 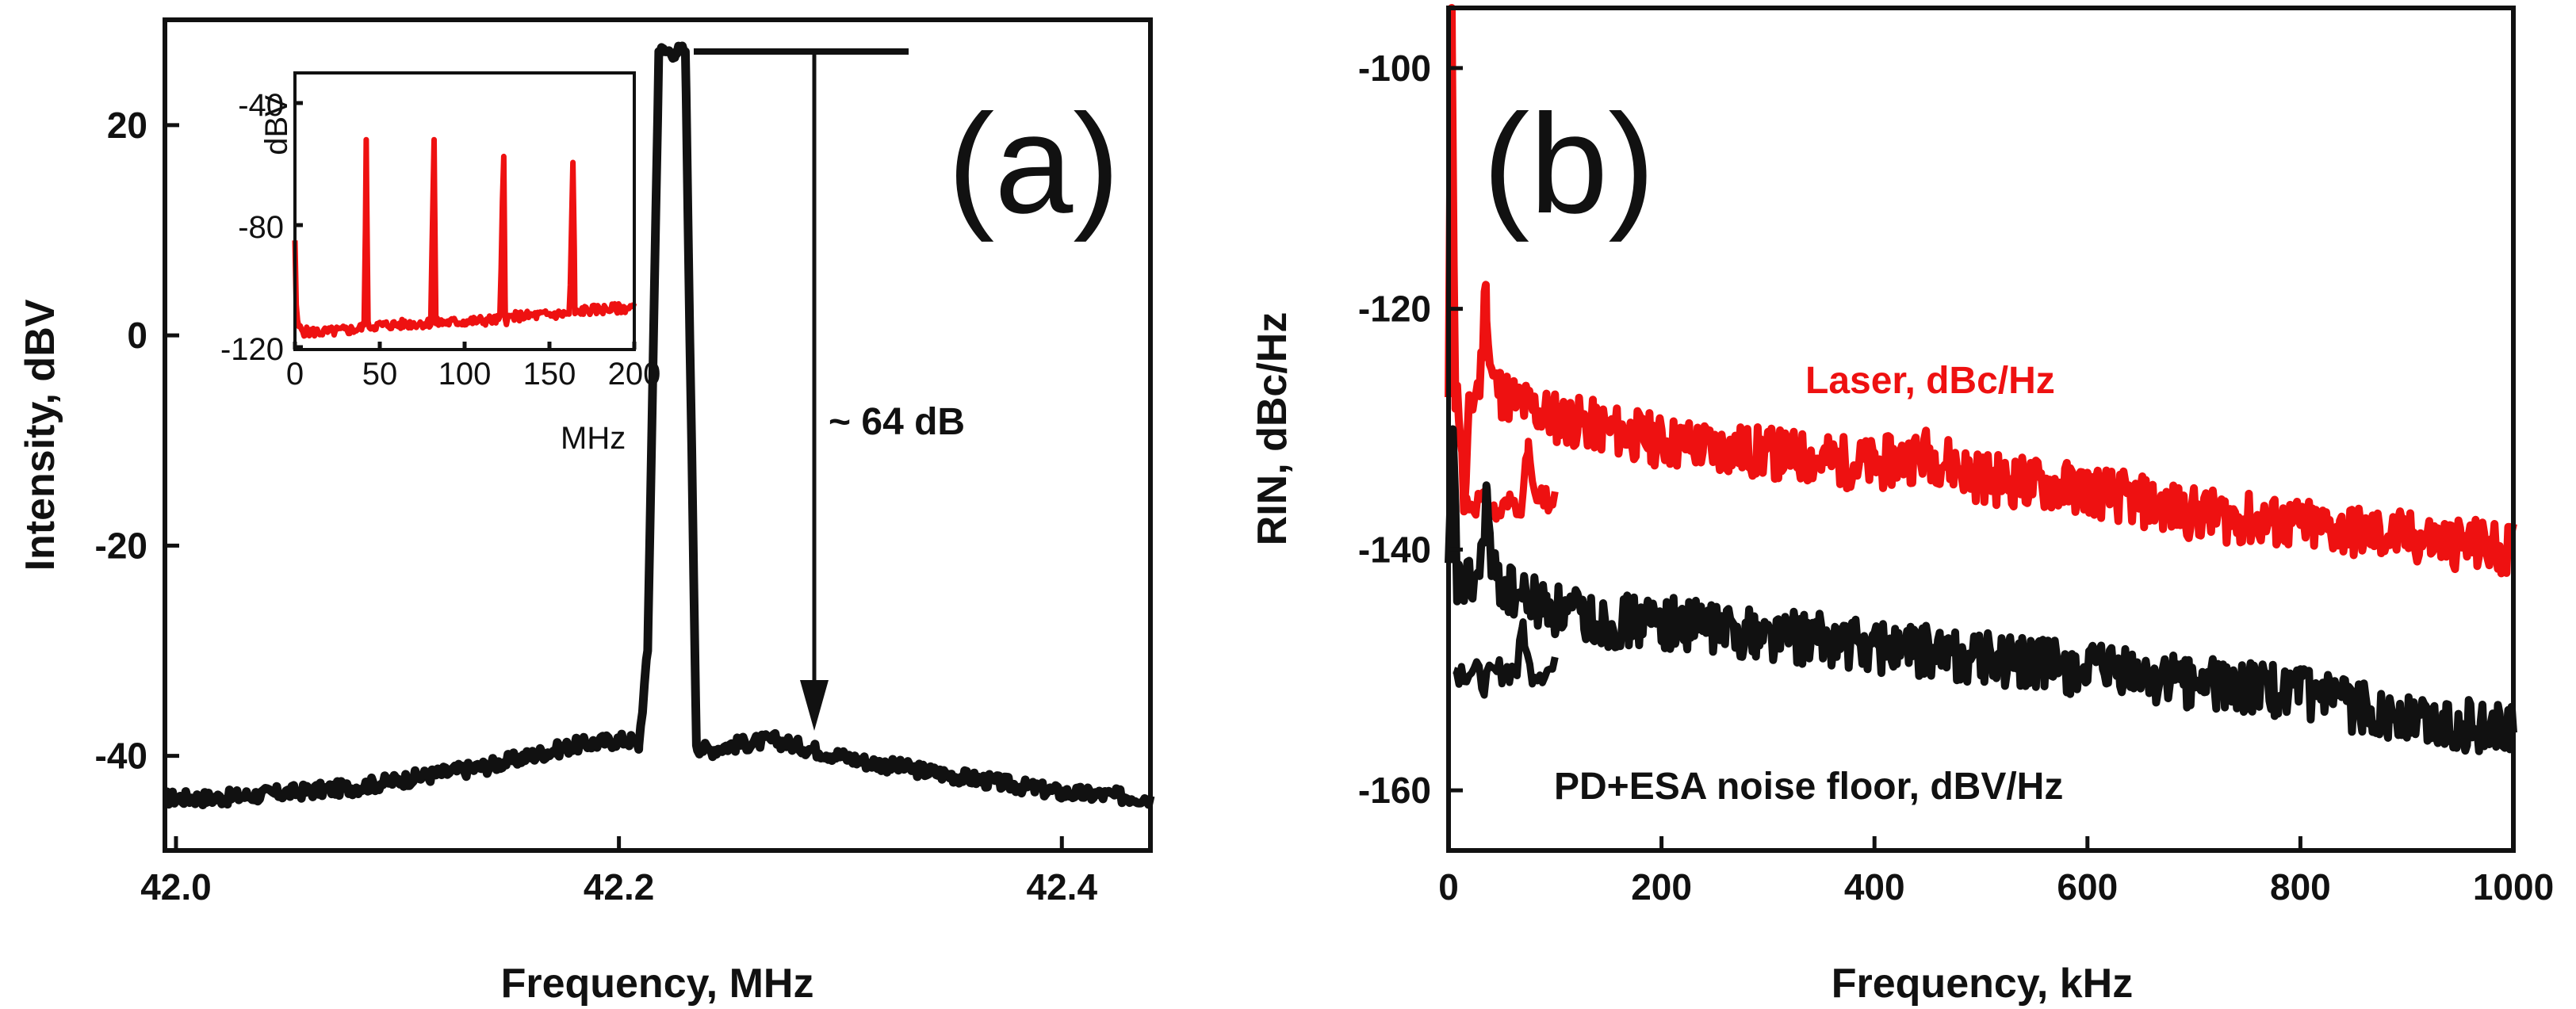 What do you see at coordinates (380, 374) in the screenshot?
I see `inset-x-tick-label-1: 50` at bounding box center [380, 374].